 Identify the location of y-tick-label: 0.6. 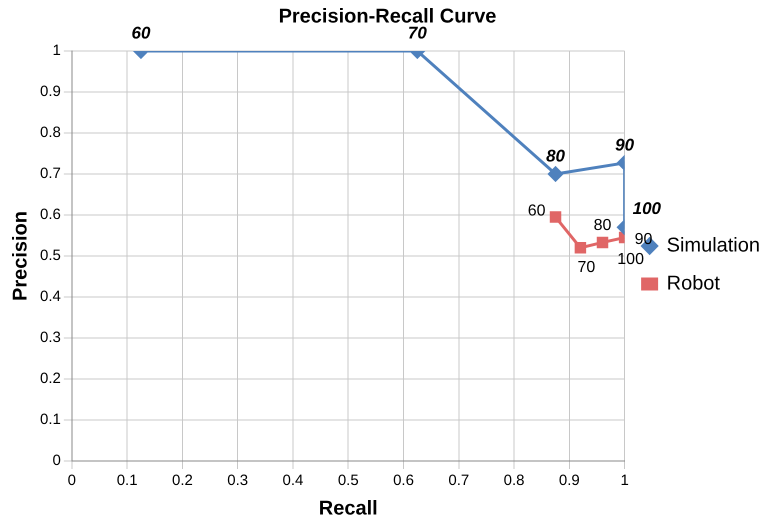
(50, 215).